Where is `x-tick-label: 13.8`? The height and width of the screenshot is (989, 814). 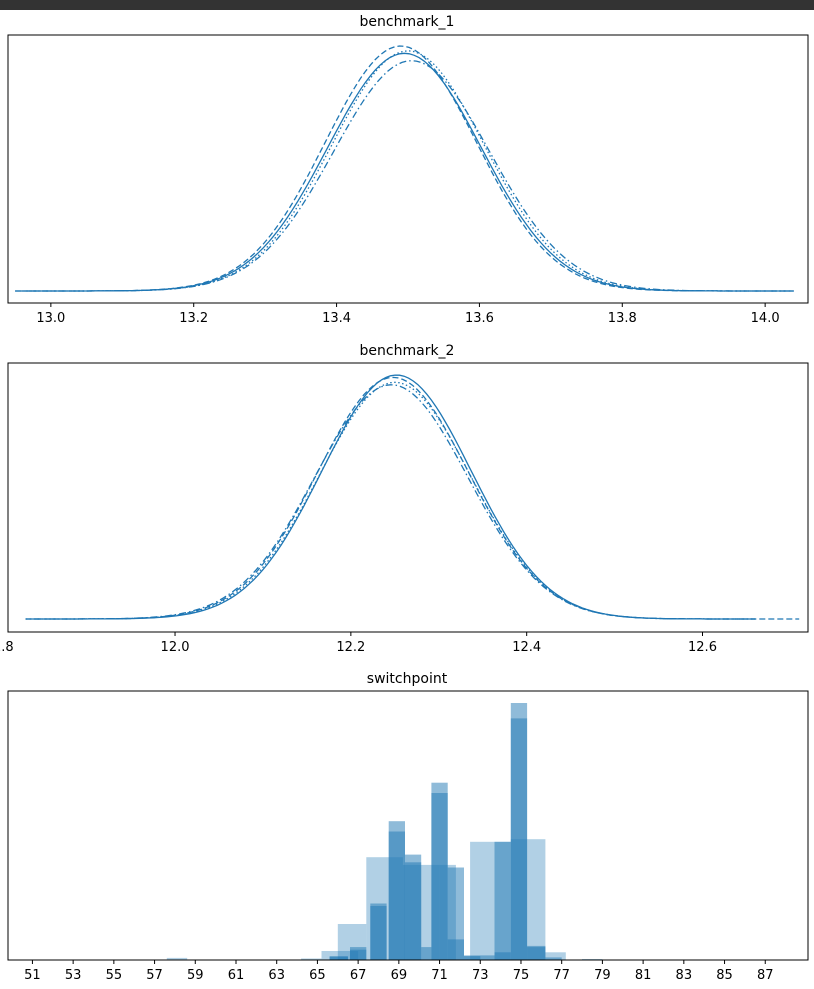 x-tick-label: 13.8 is located at coordinates (622, 318).